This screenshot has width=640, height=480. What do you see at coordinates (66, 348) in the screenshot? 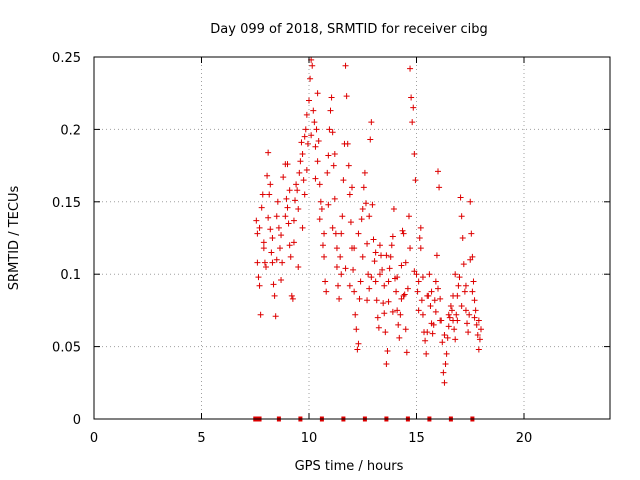
I see `y-tick-label: 0.05` at bounding box center [66, 348].